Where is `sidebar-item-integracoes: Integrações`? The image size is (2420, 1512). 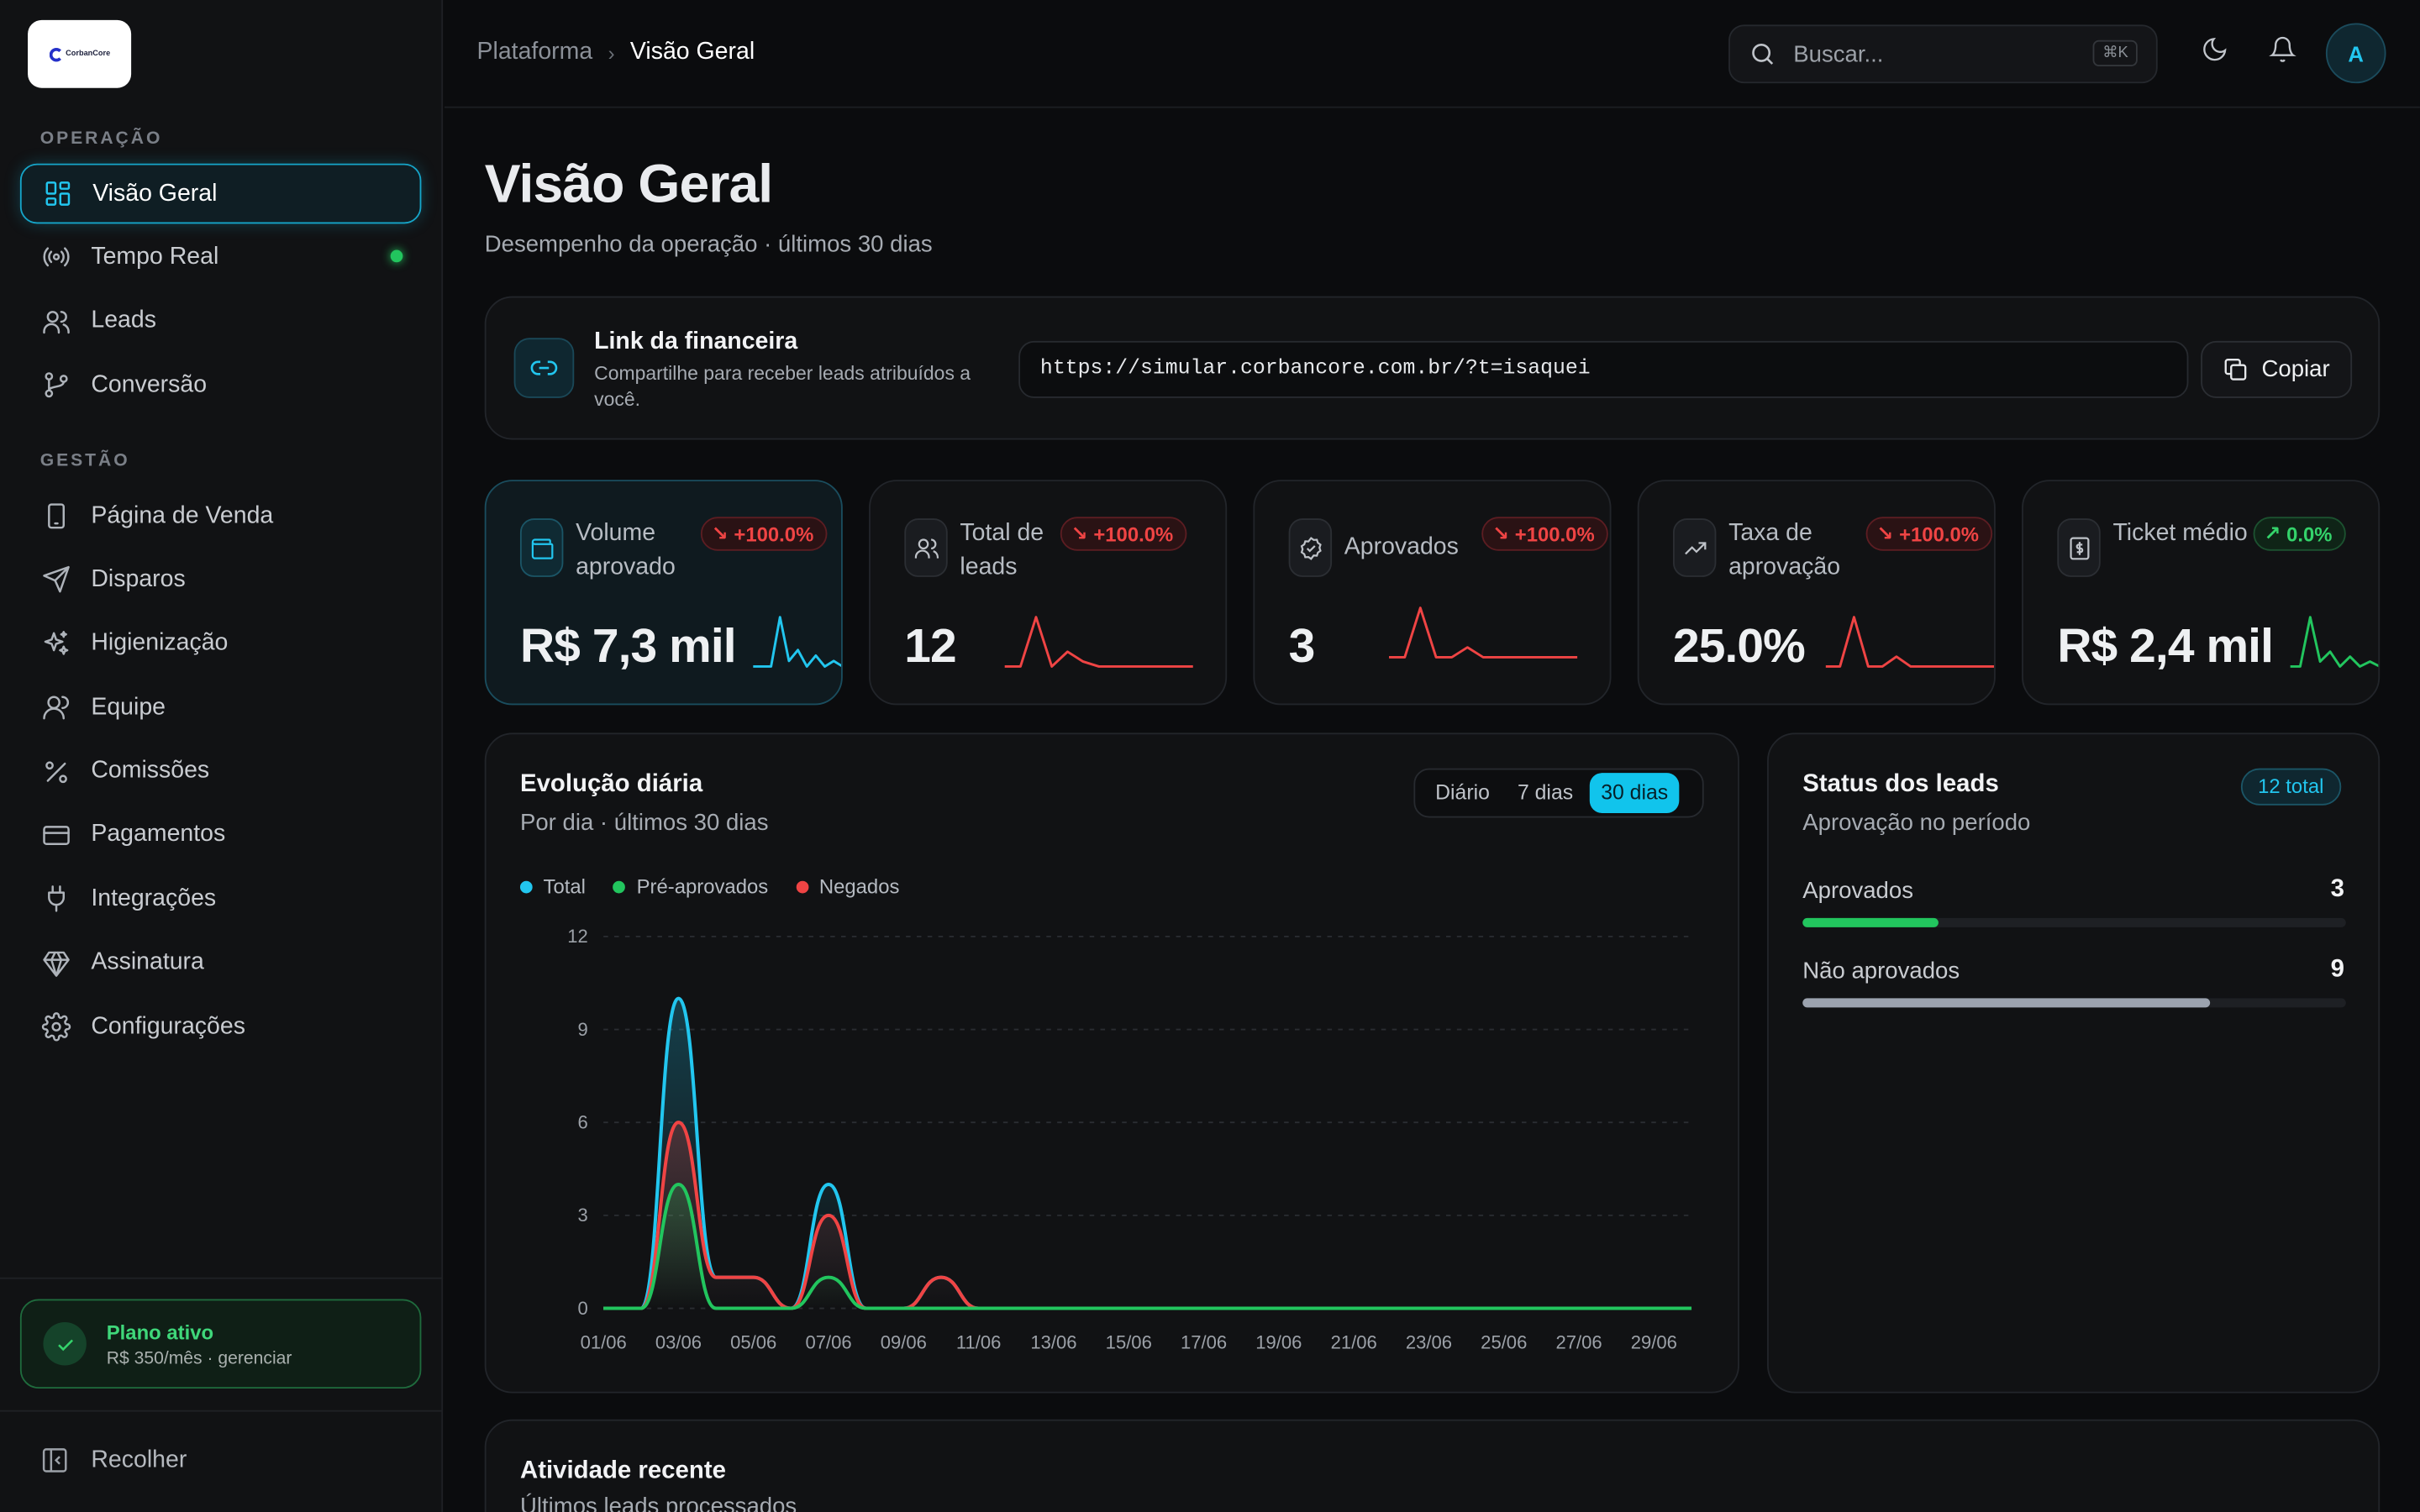 sidebar-item-integracoes: Integrações is located at coordinates (221, 899).